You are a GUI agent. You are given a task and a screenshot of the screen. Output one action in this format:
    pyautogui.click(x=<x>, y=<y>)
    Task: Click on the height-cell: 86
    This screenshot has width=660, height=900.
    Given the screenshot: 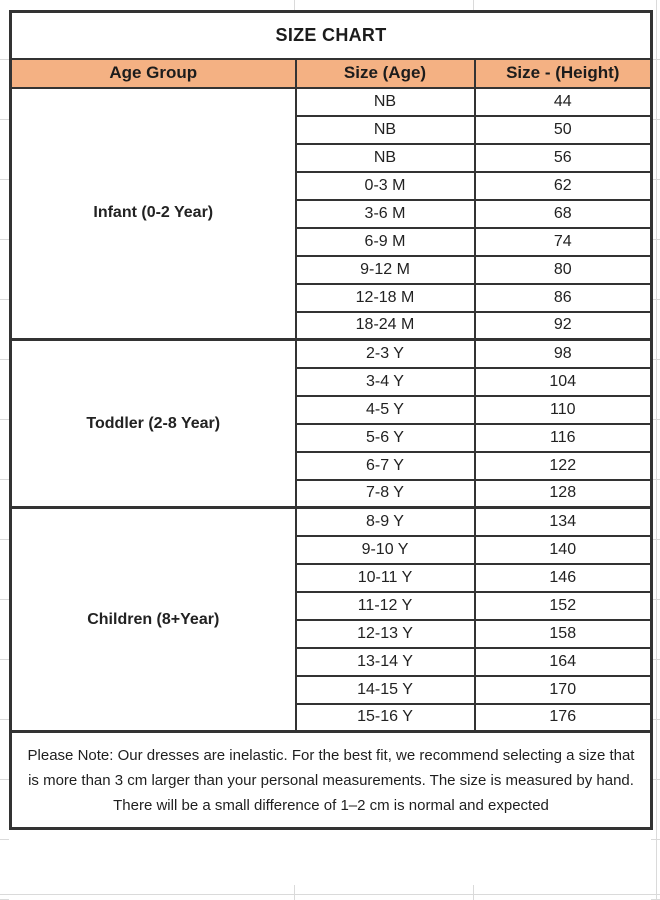 What is the action you would take?
    pyautogui.click(x=563, y=297)
    